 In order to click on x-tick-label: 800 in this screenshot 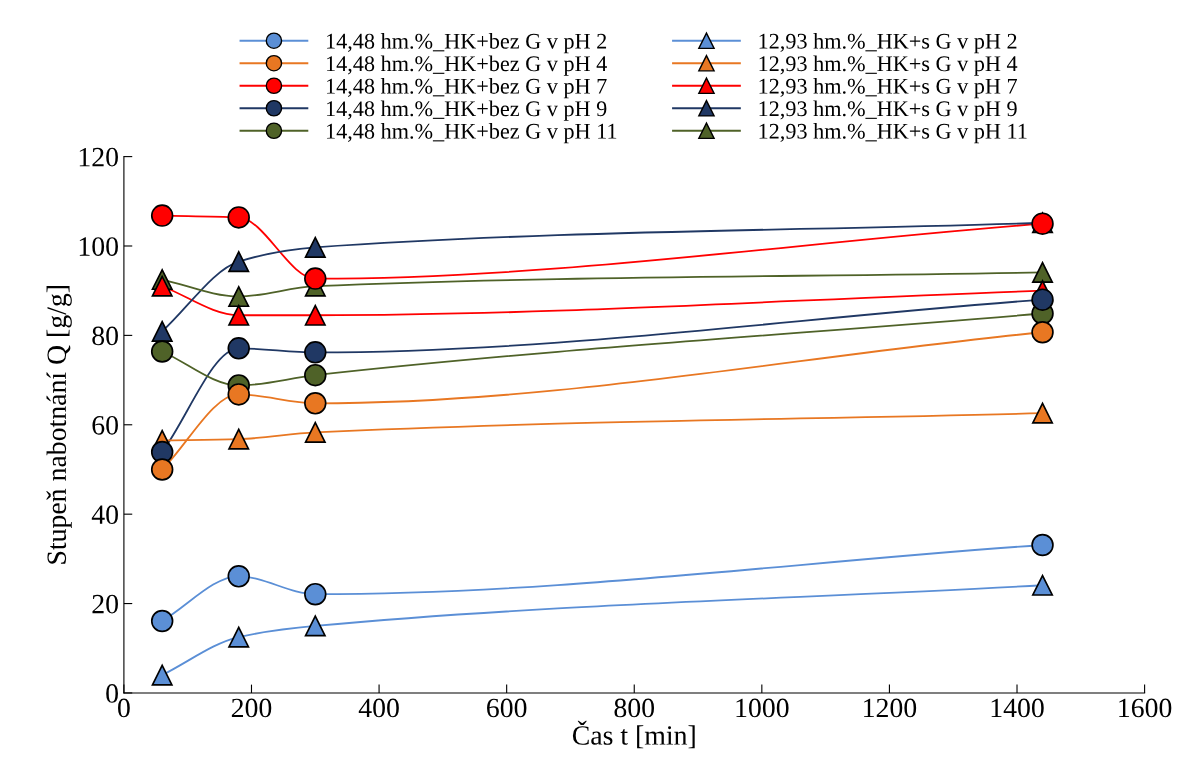, I will do `click(634, 708)`.